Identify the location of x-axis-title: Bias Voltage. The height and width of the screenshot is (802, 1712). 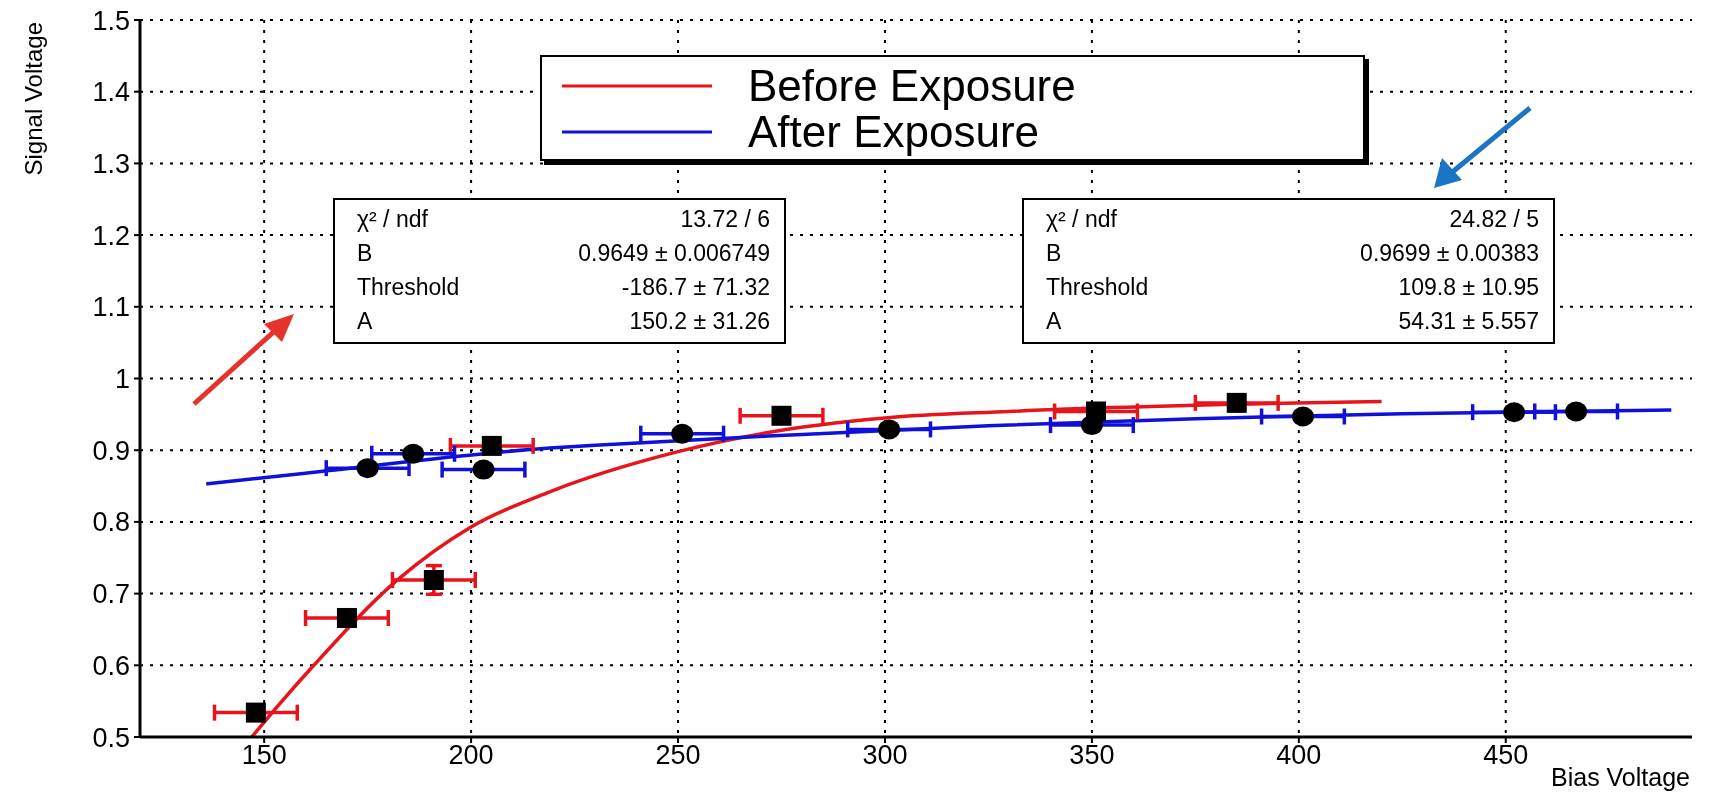
(1620, 777).